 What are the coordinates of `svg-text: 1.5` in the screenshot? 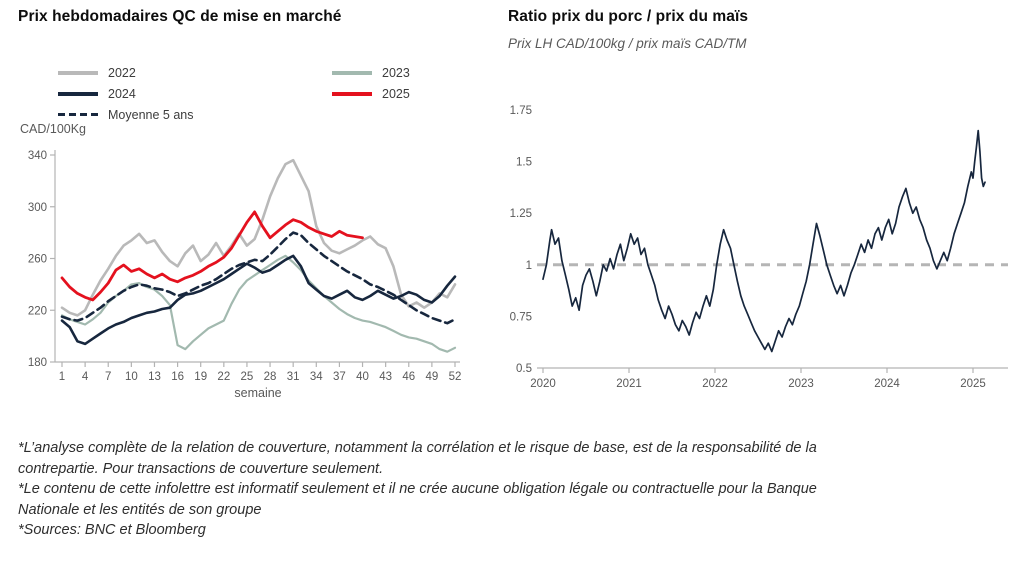 It's located at (524, 163).